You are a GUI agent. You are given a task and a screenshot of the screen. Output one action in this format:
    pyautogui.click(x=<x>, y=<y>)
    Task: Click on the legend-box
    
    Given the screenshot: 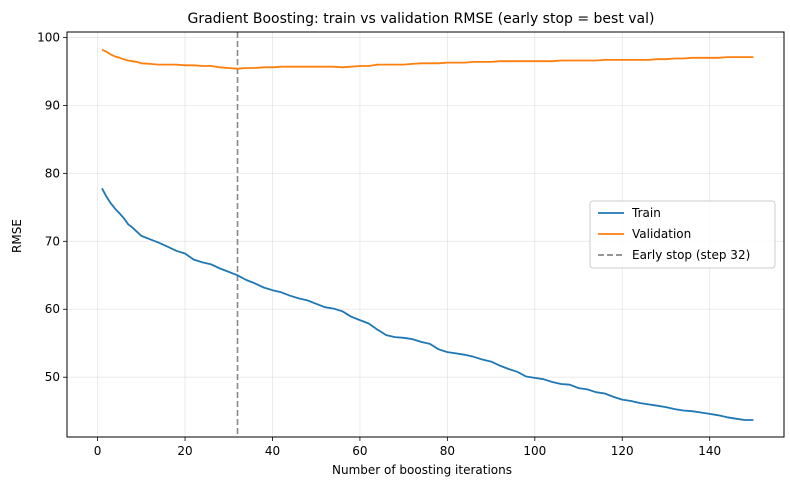 What is the action you would take?
    pyautogui.click(x=682, y=234)
    